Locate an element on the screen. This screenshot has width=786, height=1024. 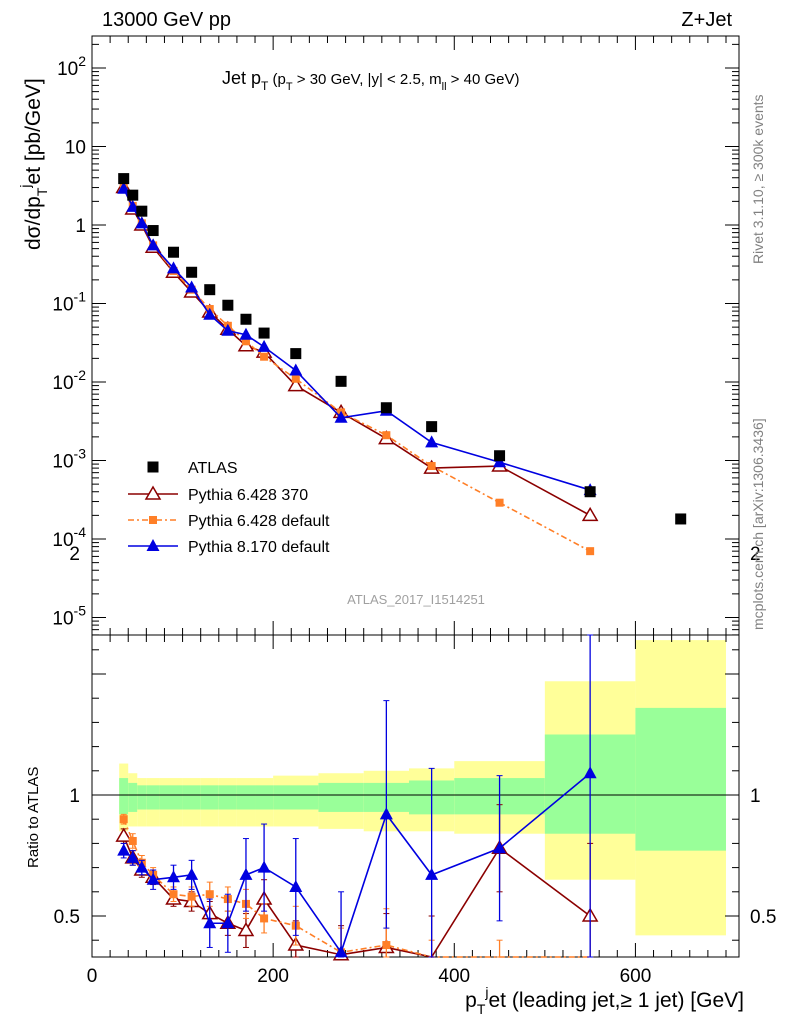
legend-label: Pythia 6.428 370 is located at coordinates (248, 495).